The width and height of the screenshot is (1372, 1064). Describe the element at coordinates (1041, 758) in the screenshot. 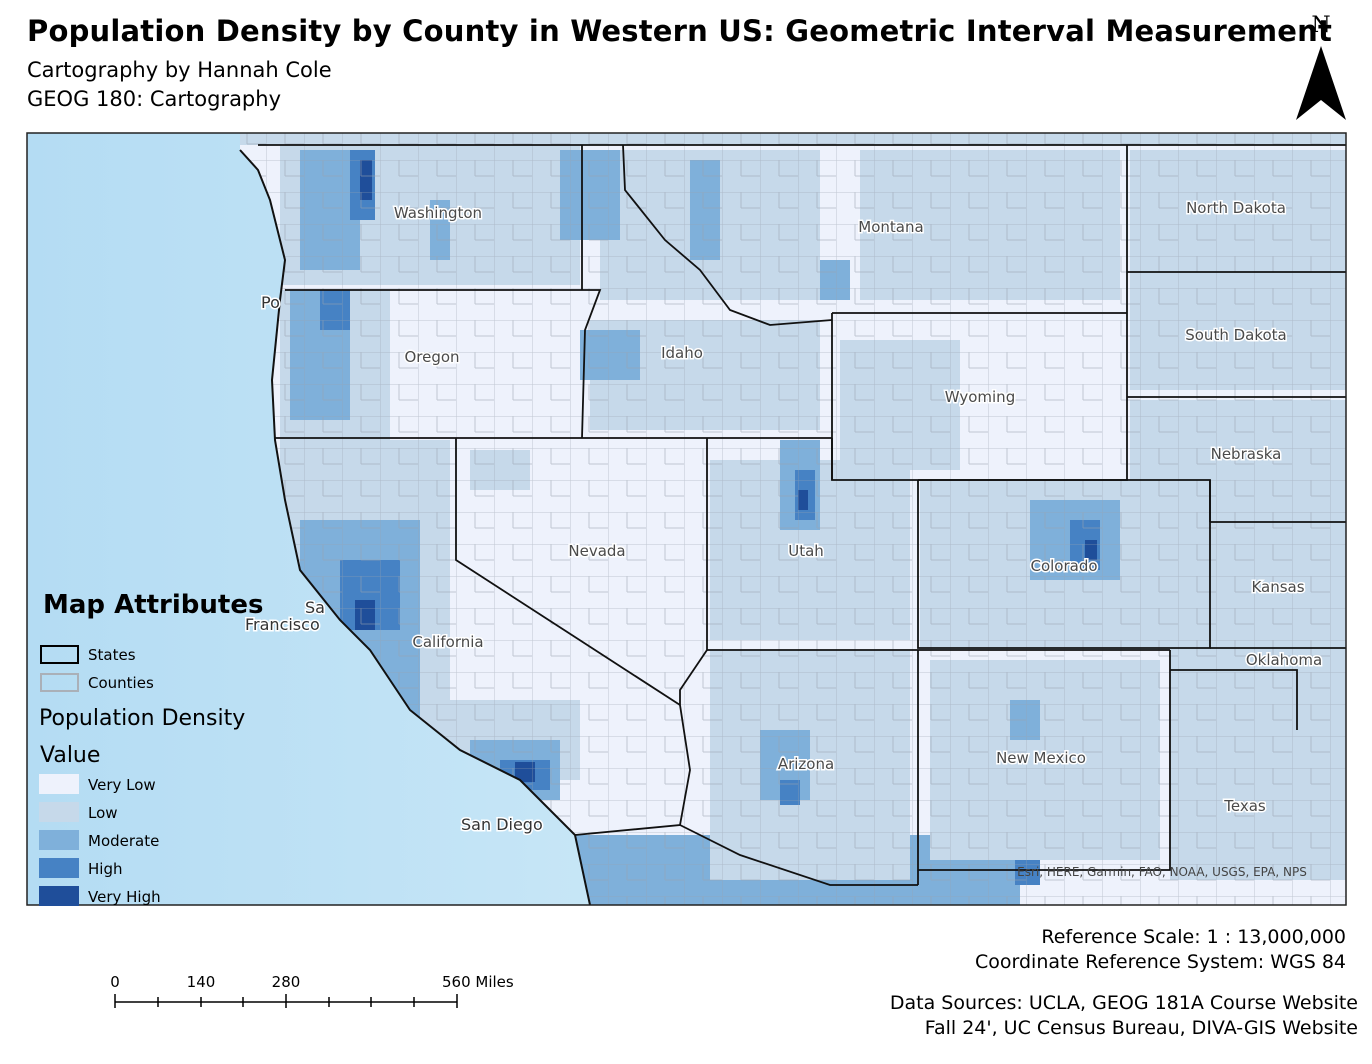

I see `state-label: New Mexico` at that location.